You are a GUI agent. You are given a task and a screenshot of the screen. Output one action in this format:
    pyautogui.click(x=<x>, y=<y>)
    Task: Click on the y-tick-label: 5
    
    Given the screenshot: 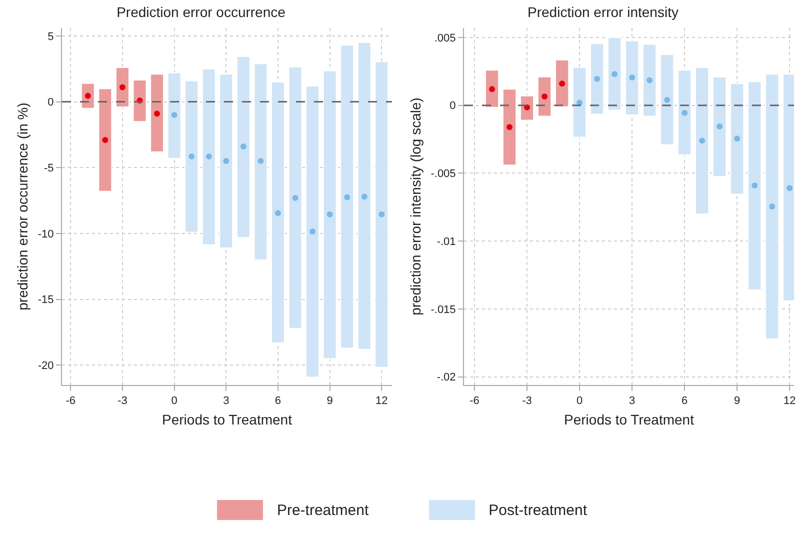 What is the action you would take?
    pyautogui.click(x=51, y=36)
    